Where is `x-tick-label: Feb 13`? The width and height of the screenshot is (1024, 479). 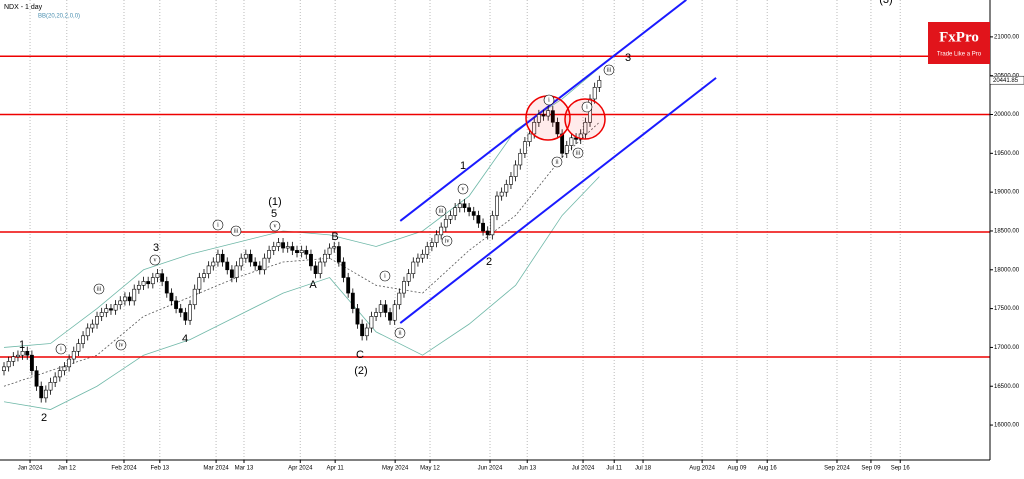
x-tick-label: Feb 13 is located at coordinates (159, 469).